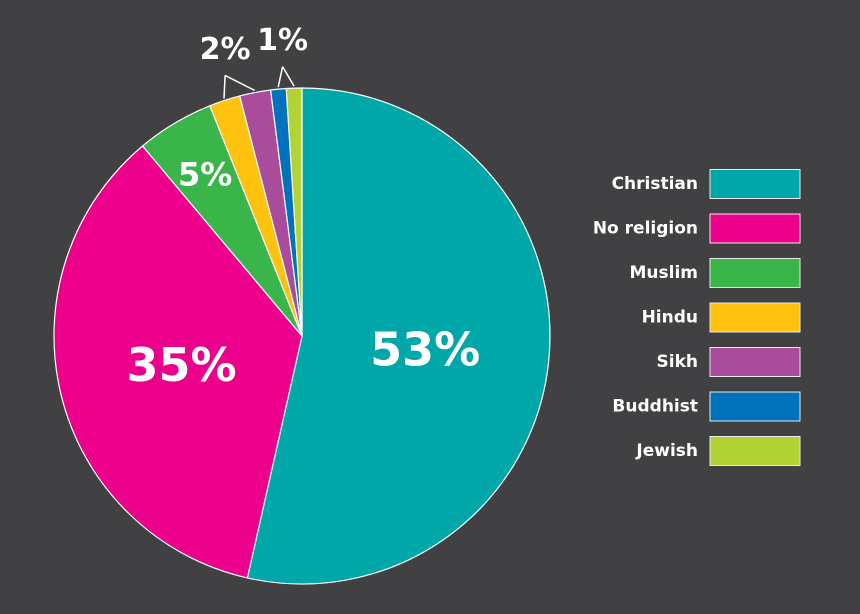  I want to click on legend-item-hindu: Hindu, so click(721, 317).